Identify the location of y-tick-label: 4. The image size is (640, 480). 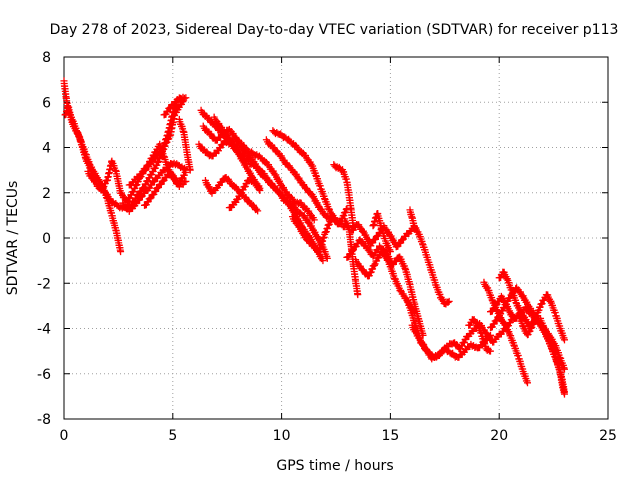
(46, 149).